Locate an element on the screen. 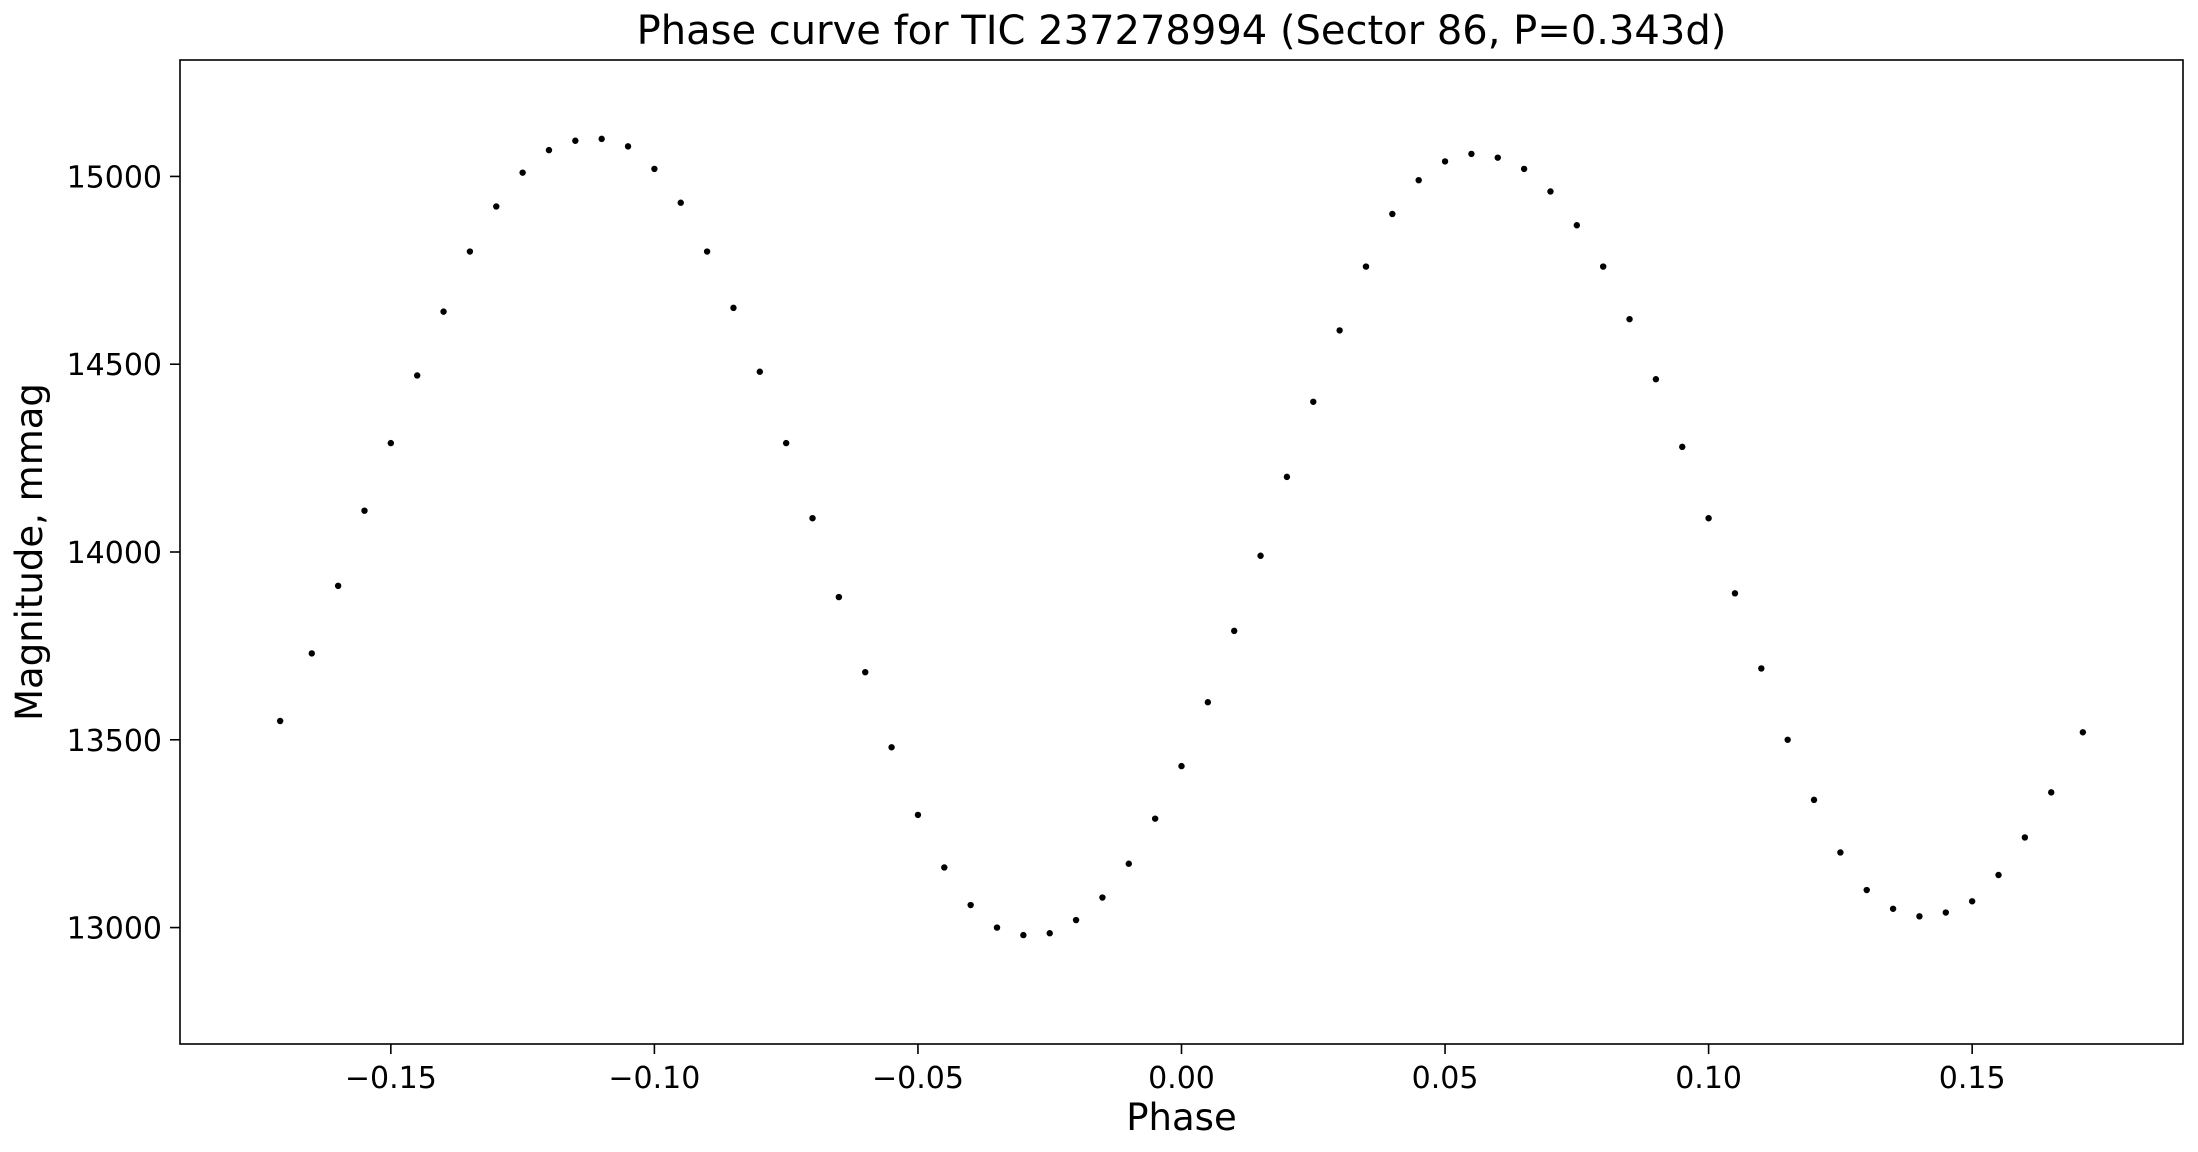  y-axis-label: Magnitude, mmag is located at coordinates (29, 552).